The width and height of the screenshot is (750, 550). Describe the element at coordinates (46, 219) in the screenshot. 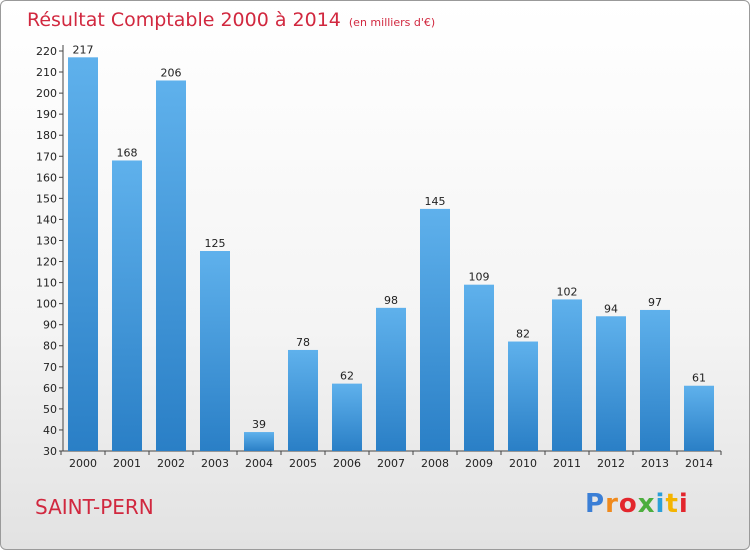

I see `y-tick-label: 140` at that location.